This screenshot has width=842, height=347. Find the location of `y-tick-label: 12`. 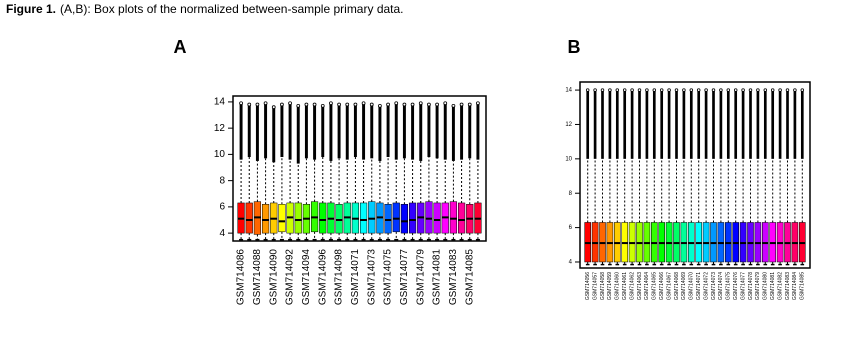

y-tick-label: 12 is located at coordinates (220, 128).